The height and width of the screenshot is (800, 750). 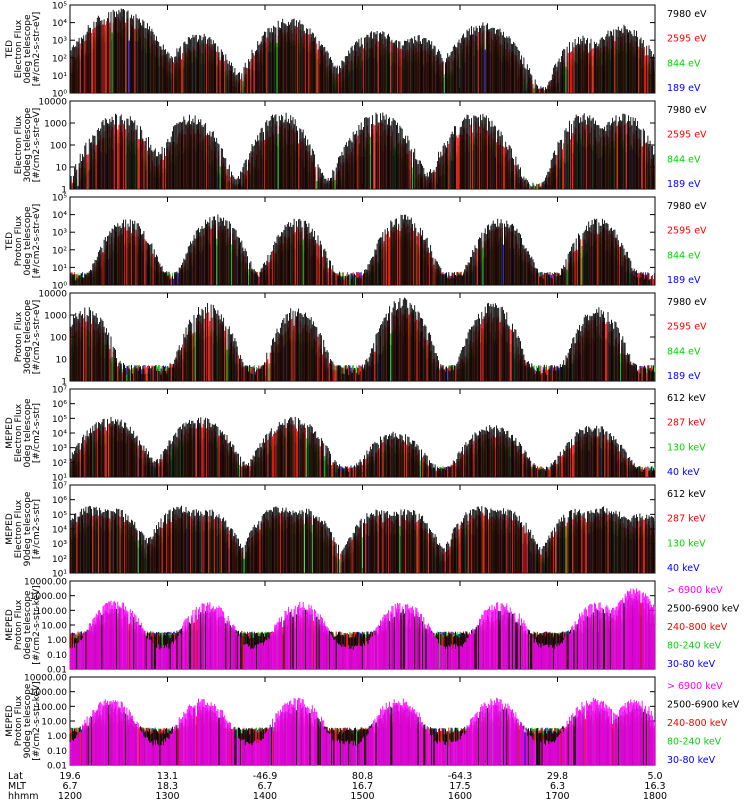 I want to click on x-tick-mlt: 16.7, so click(x=362, y=786).